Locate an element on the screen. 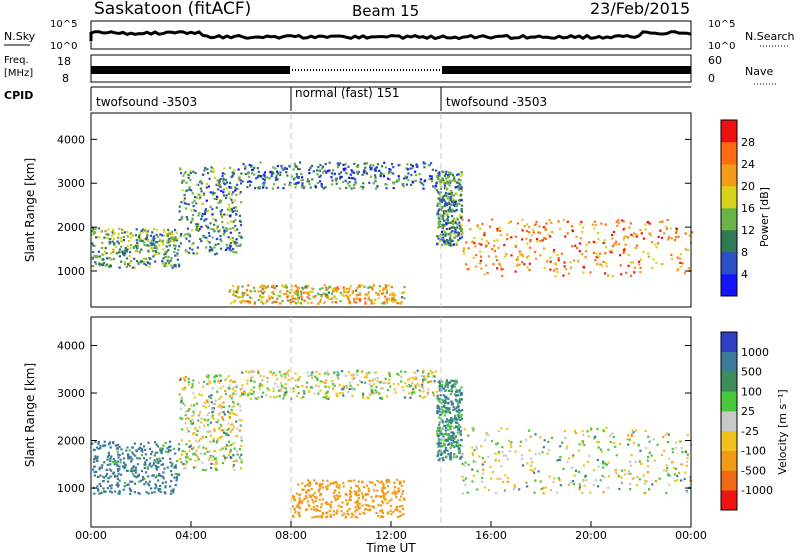 Image resolution: width=800 pixels, height=554 pixels. velocity-colorbar-swatch is located at coordinates (729, 361).